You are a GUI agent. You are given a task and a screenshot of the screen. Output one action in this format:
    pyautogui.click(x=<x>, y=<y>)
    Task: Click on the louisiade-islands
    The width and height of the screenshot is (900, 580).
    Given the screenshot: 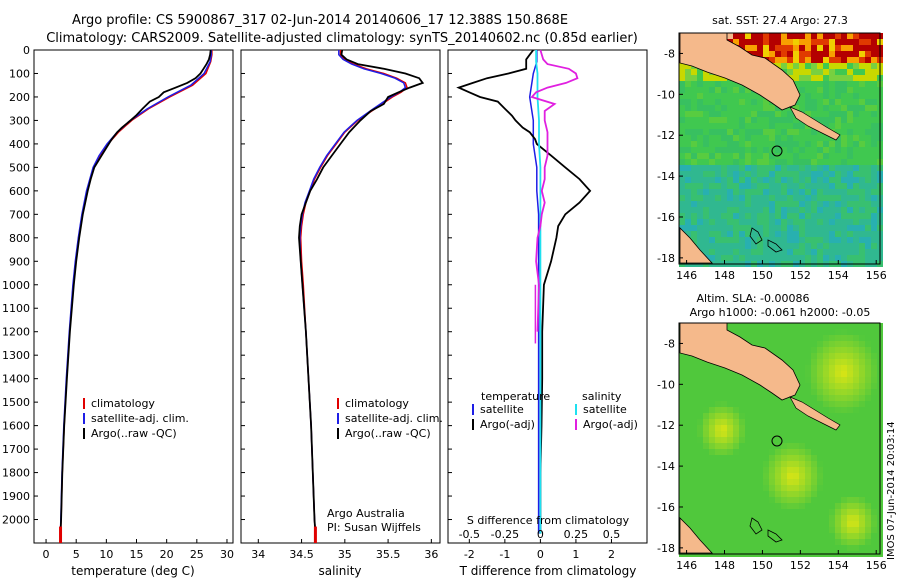 What is the action you would take?
    pyautogui.click(x=815, y=413)
    